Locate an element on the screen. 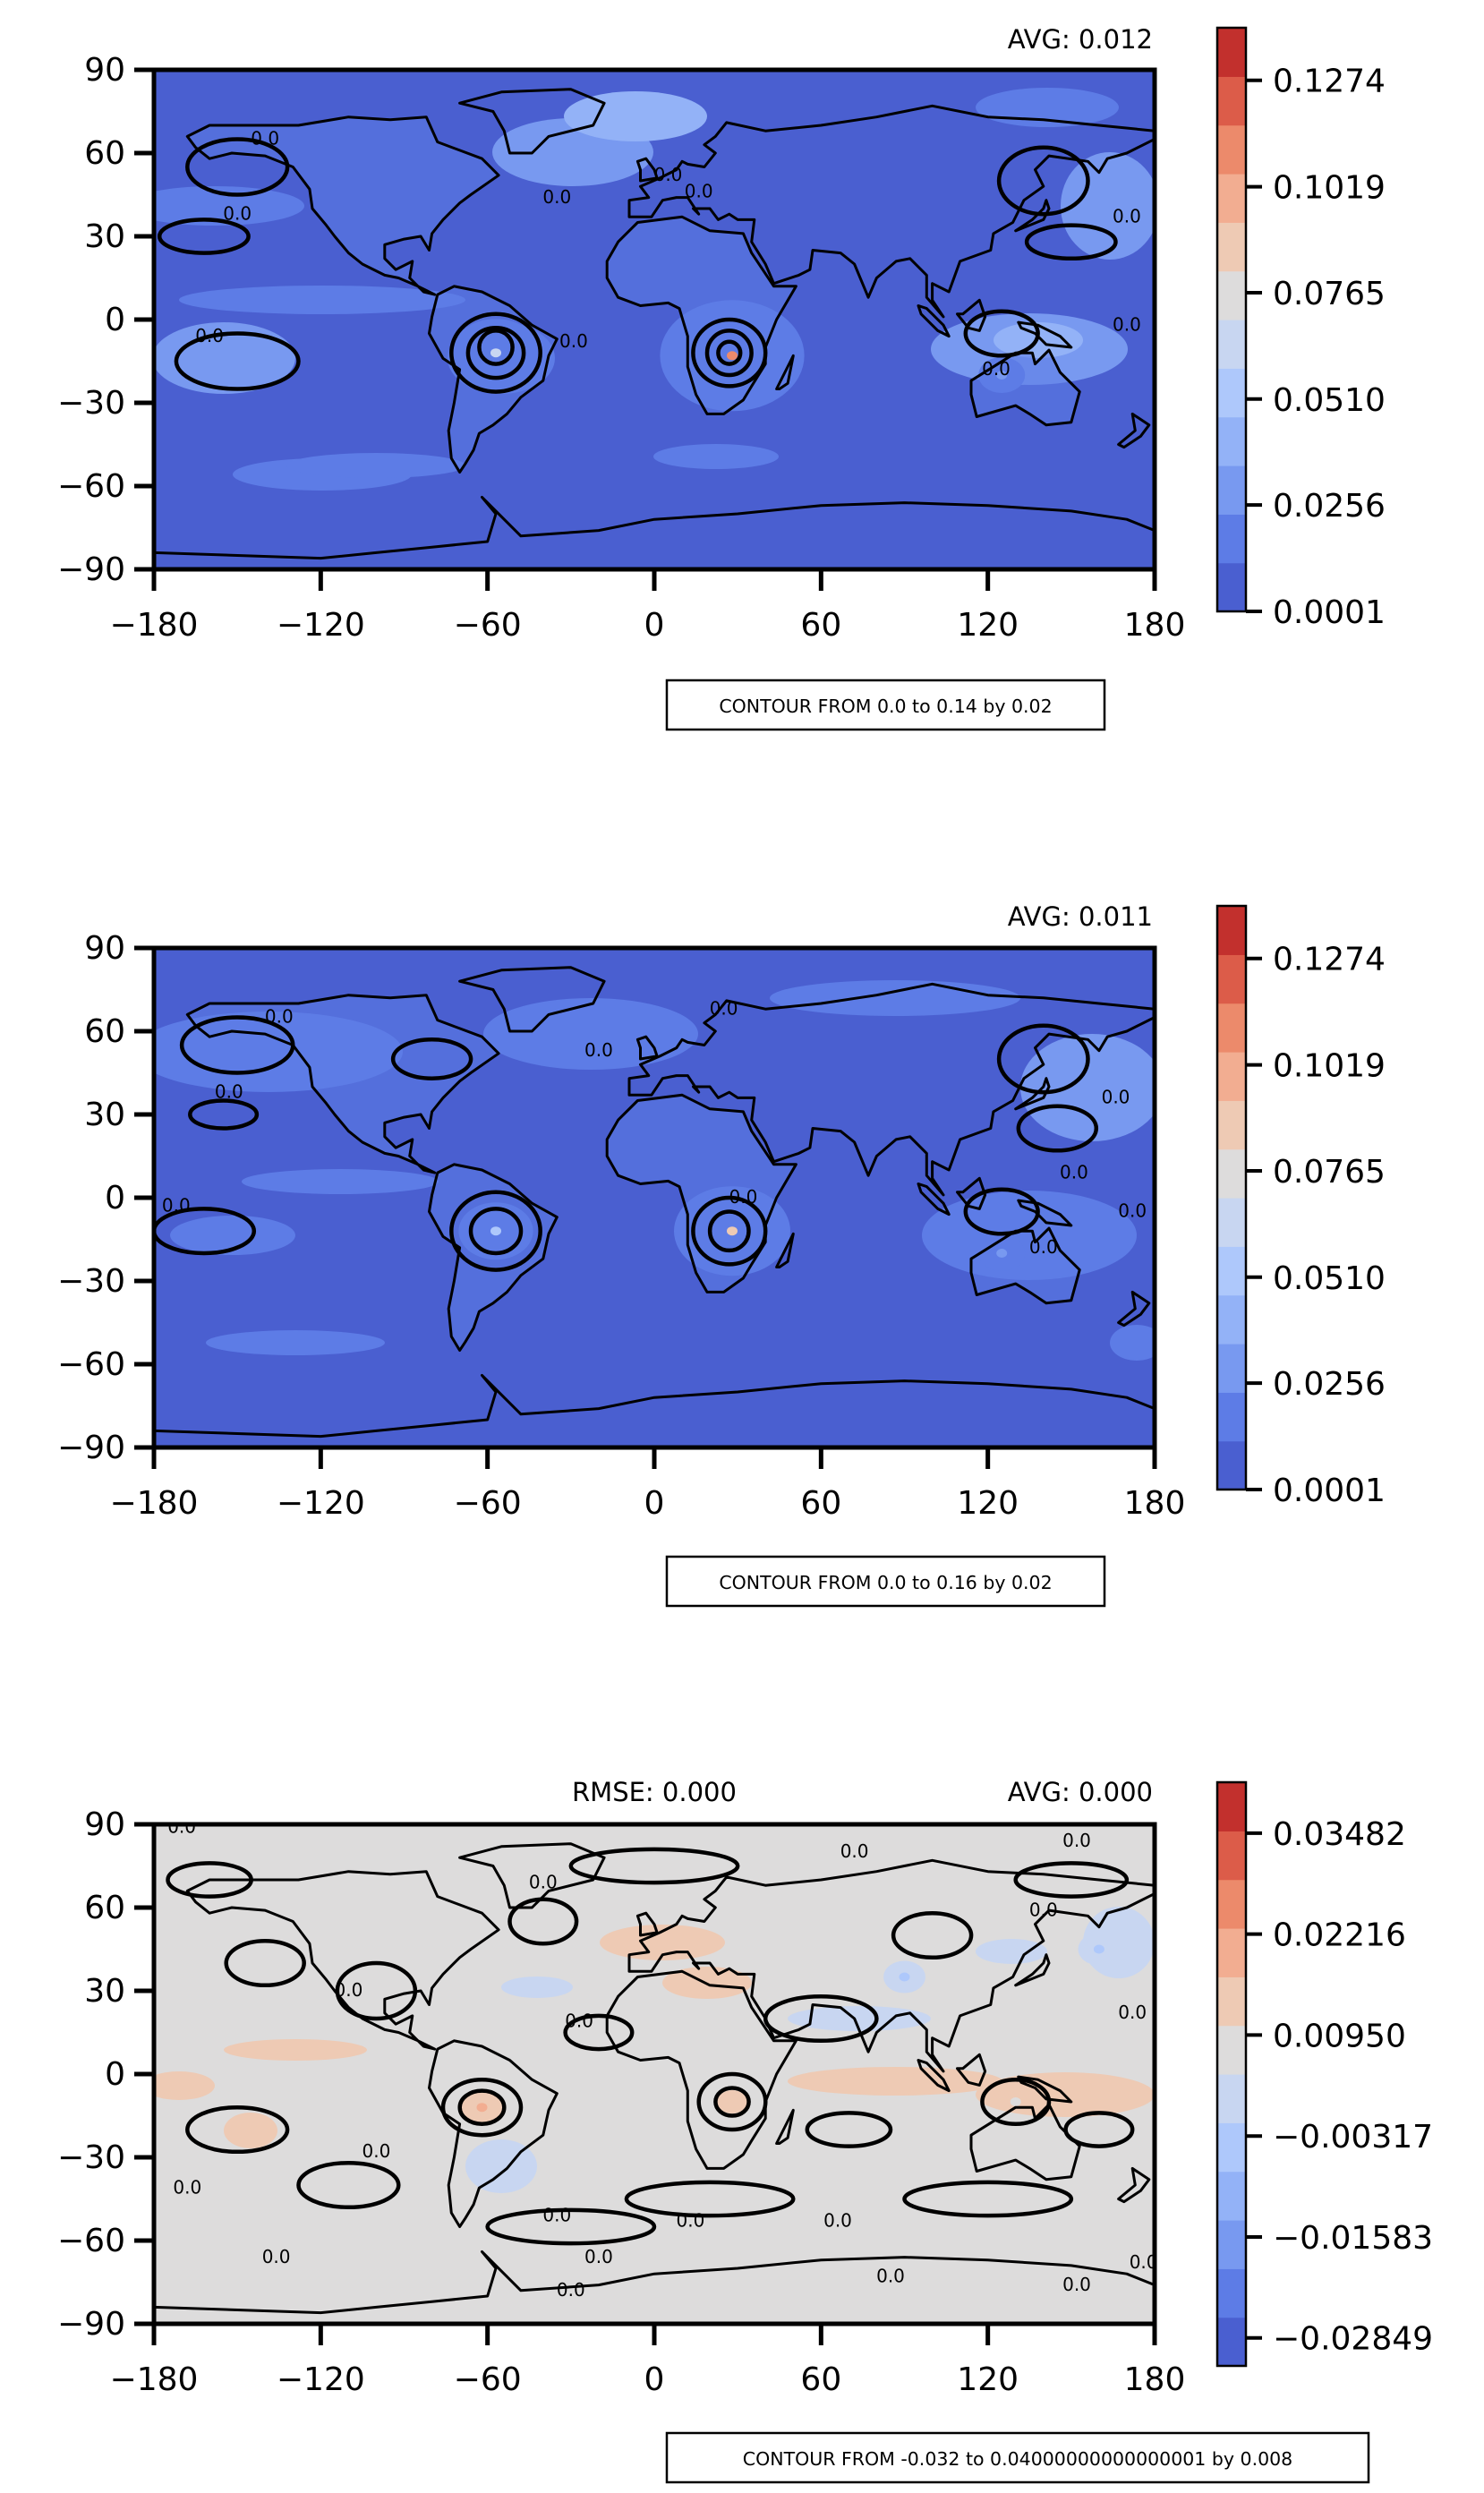  contour-label-3: 0.0 is located at coordinates (556, 197).